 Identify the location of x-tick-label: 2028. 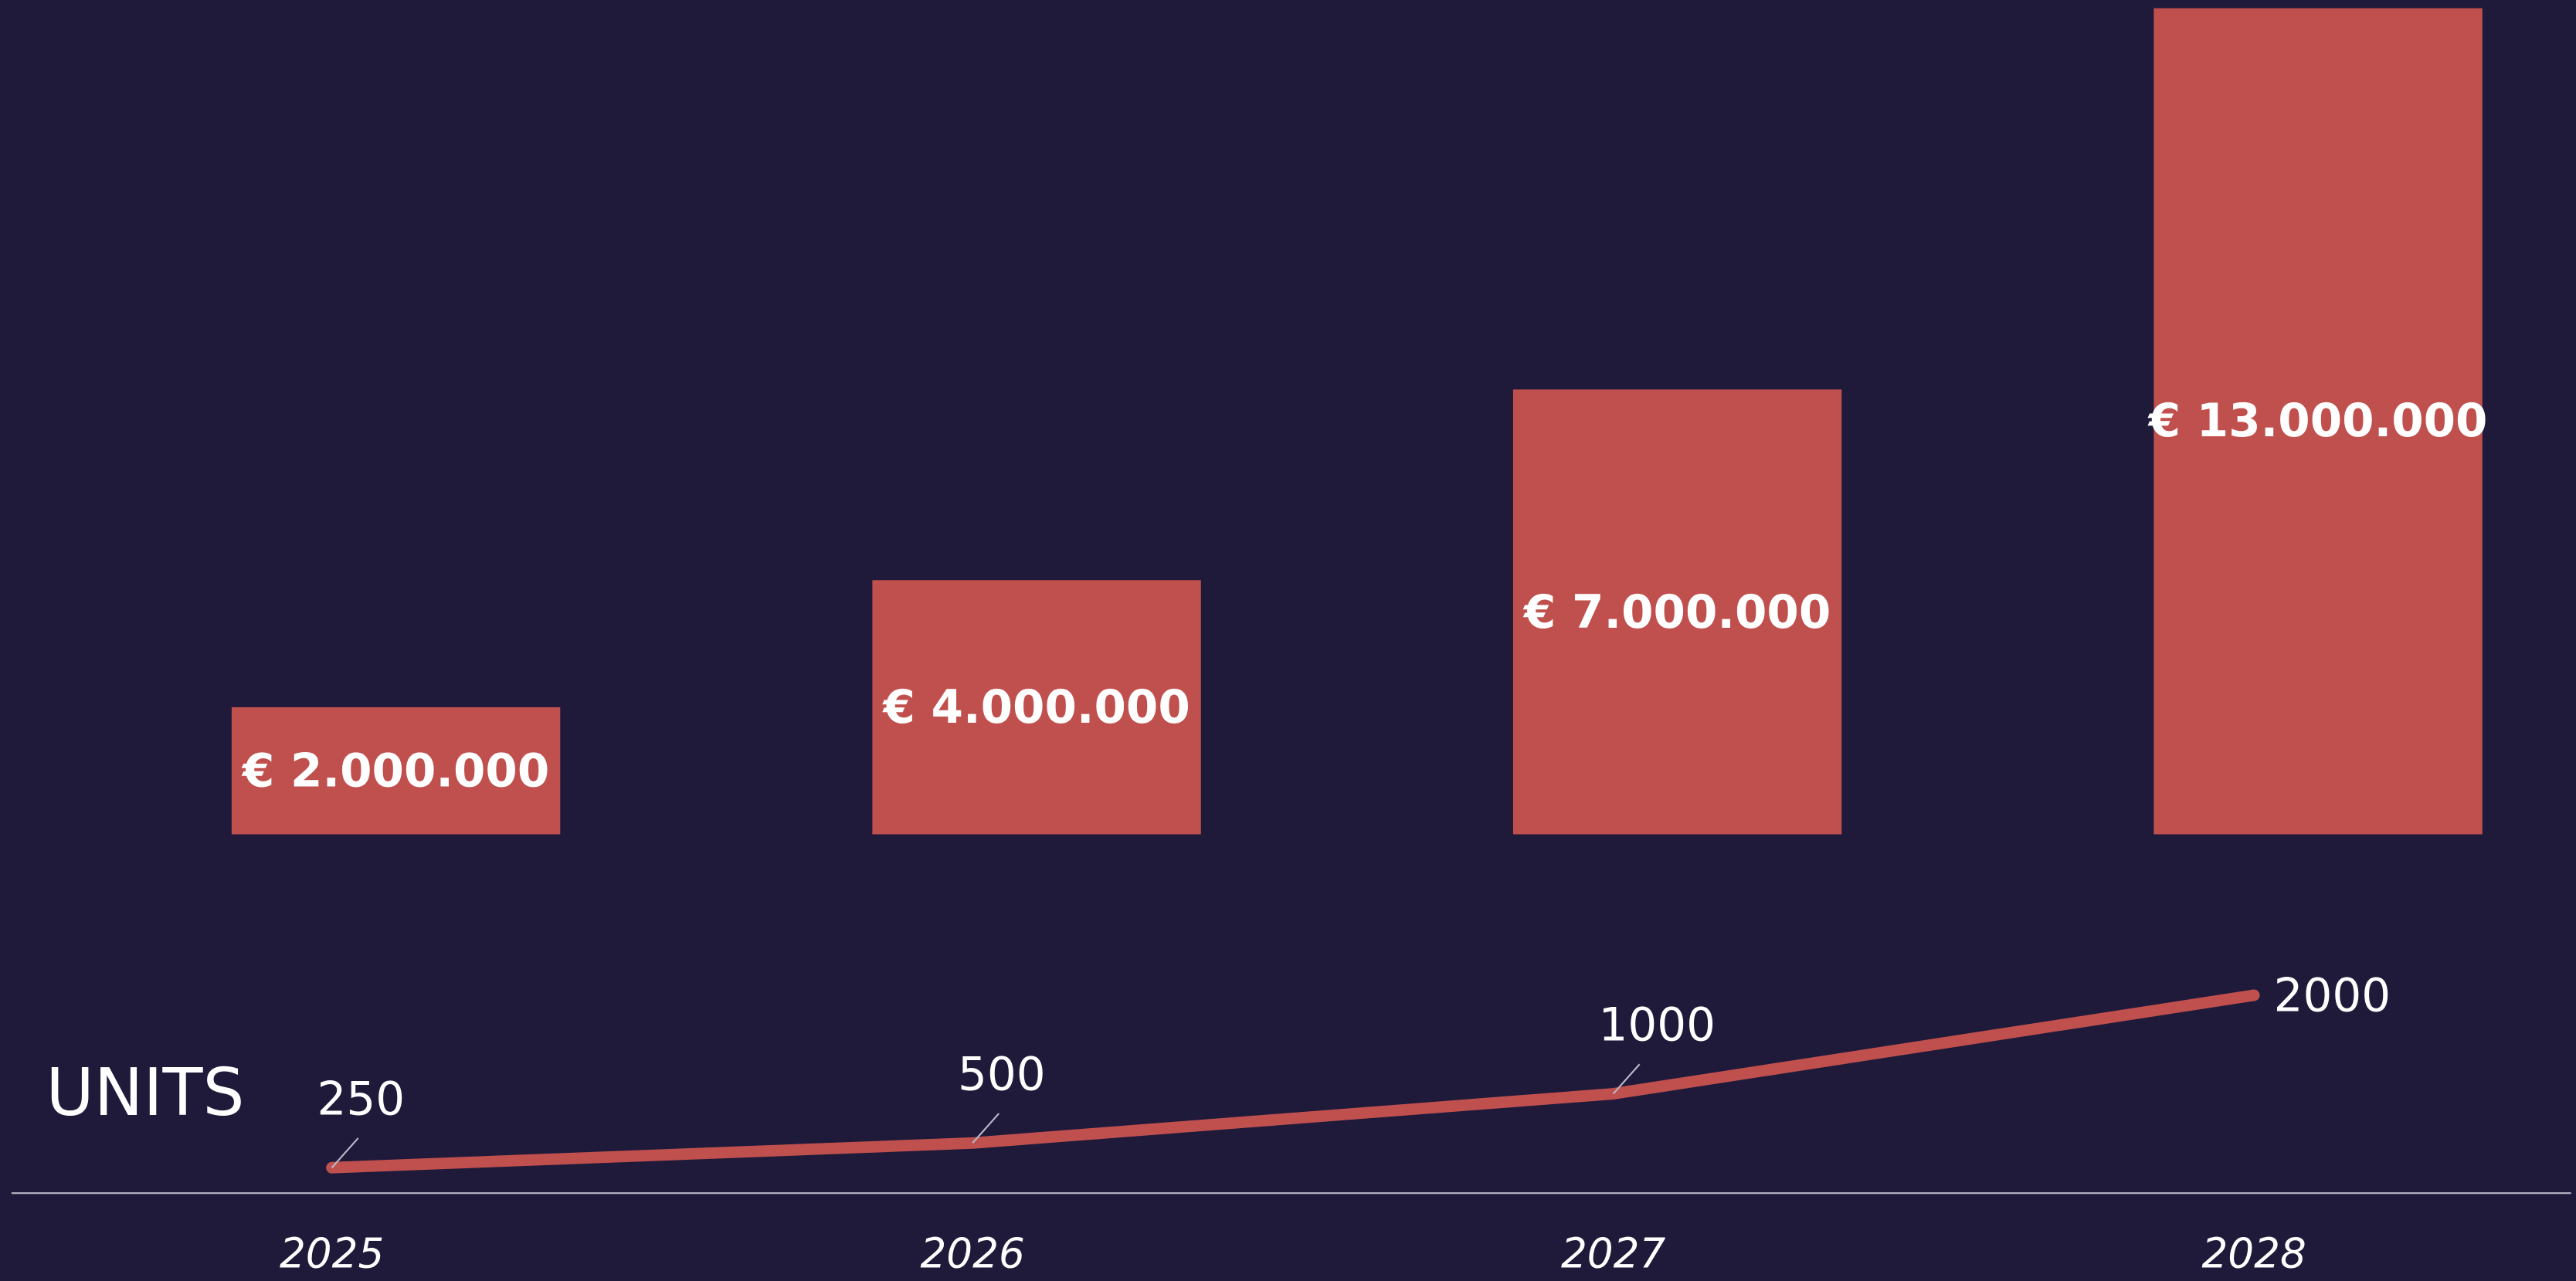
(2253, 1254).